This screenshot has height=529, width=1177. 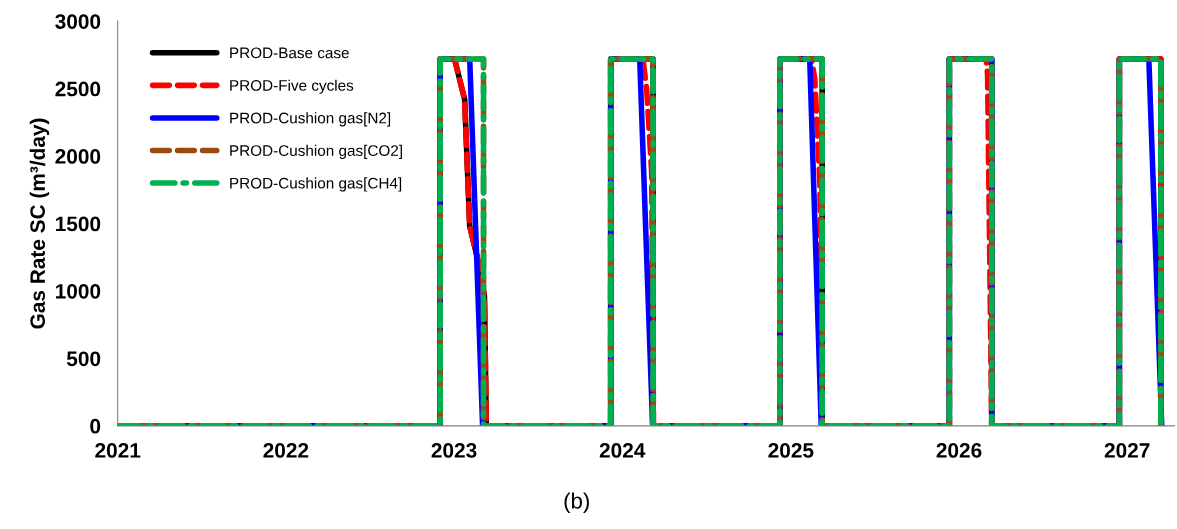 What do you see at coordinates (289, 53) in the screenshot?
I see `legend-label: PROD-Base case` at bounding box center [289, 53].